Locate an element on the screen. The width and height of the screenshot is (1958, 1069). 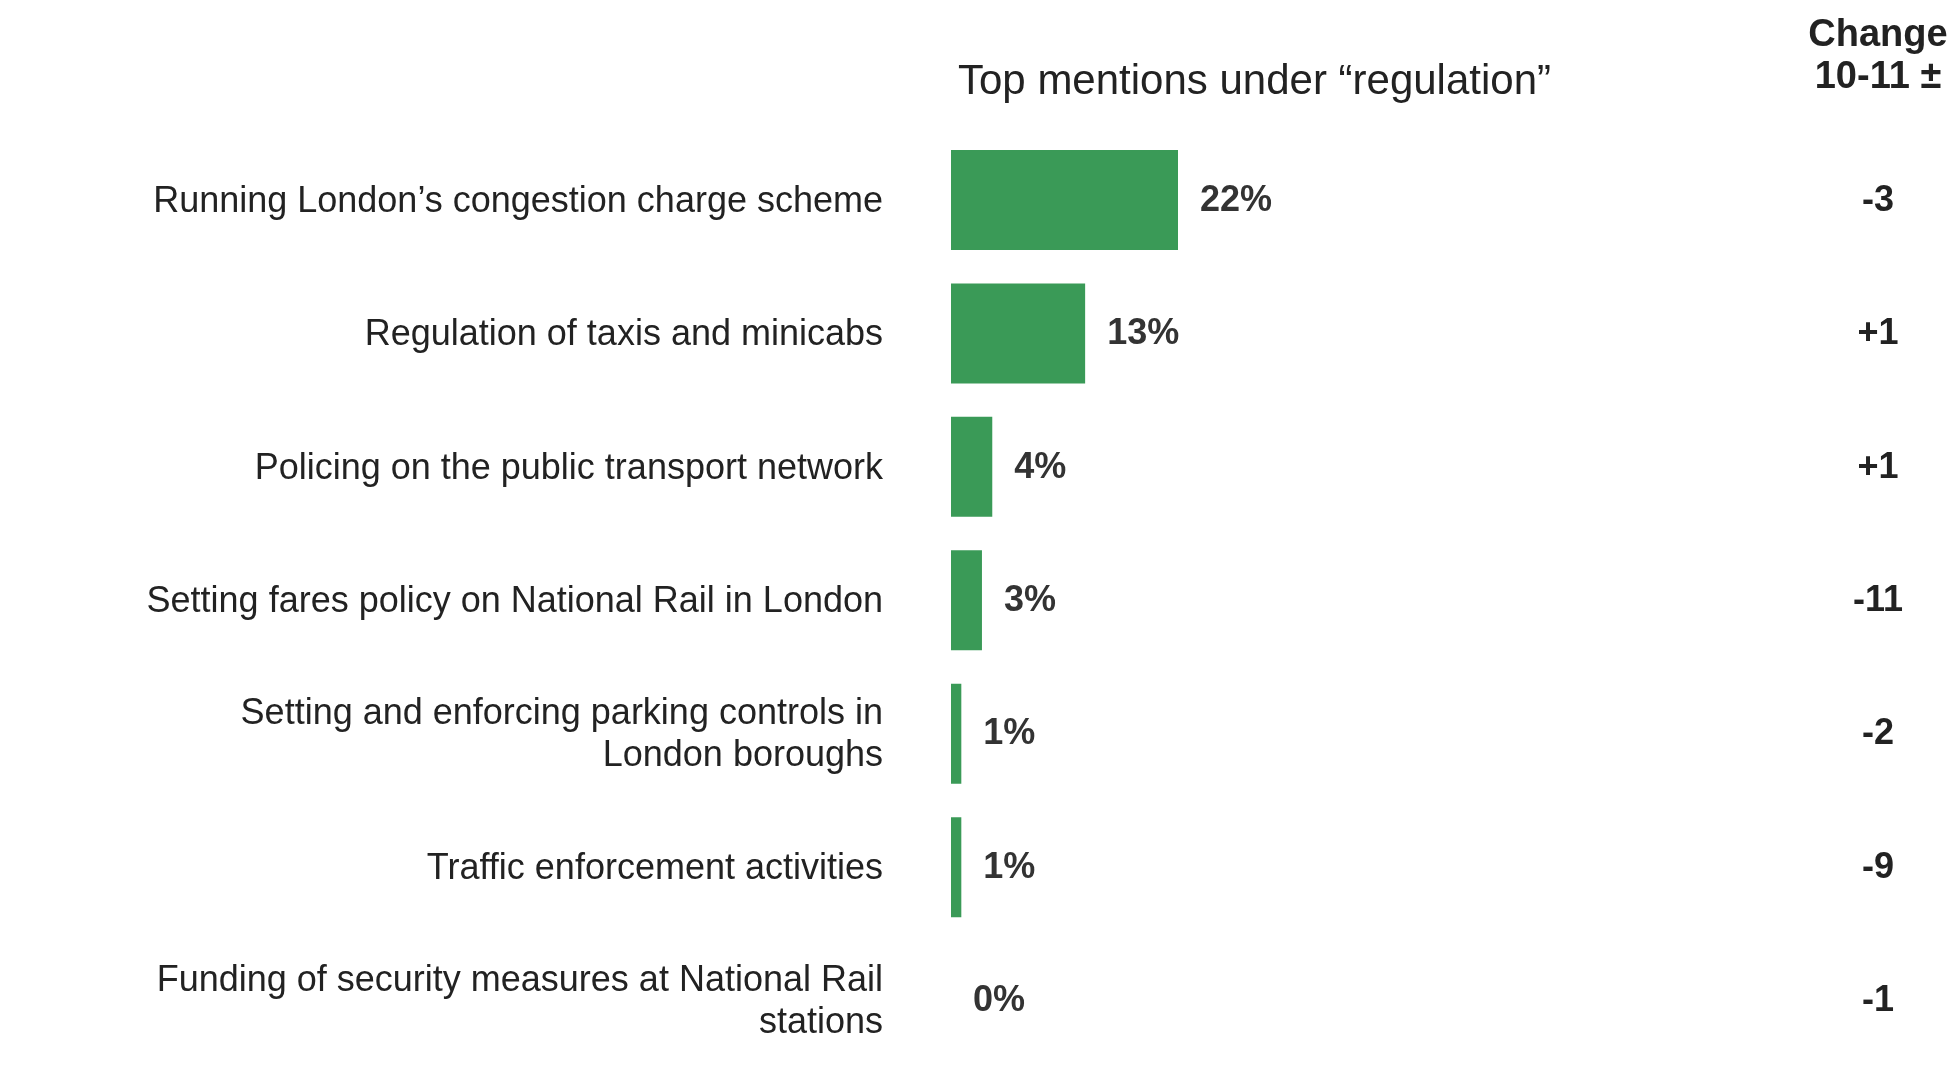
text: -3 is located at coordinates (1878, 198).